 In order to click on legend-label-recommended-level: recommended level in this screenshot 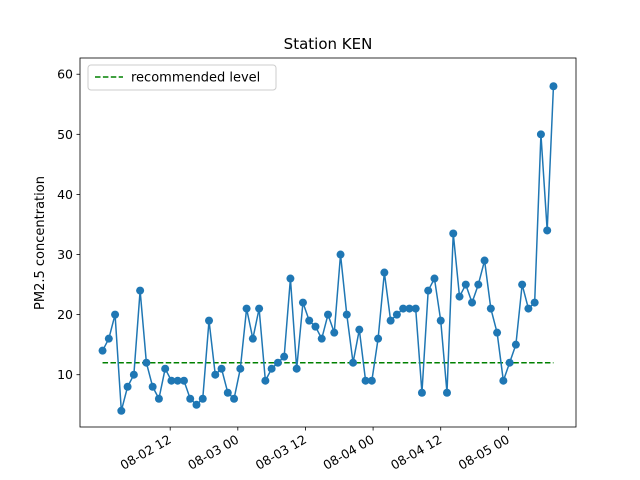, I will do `click(195, 78)`.